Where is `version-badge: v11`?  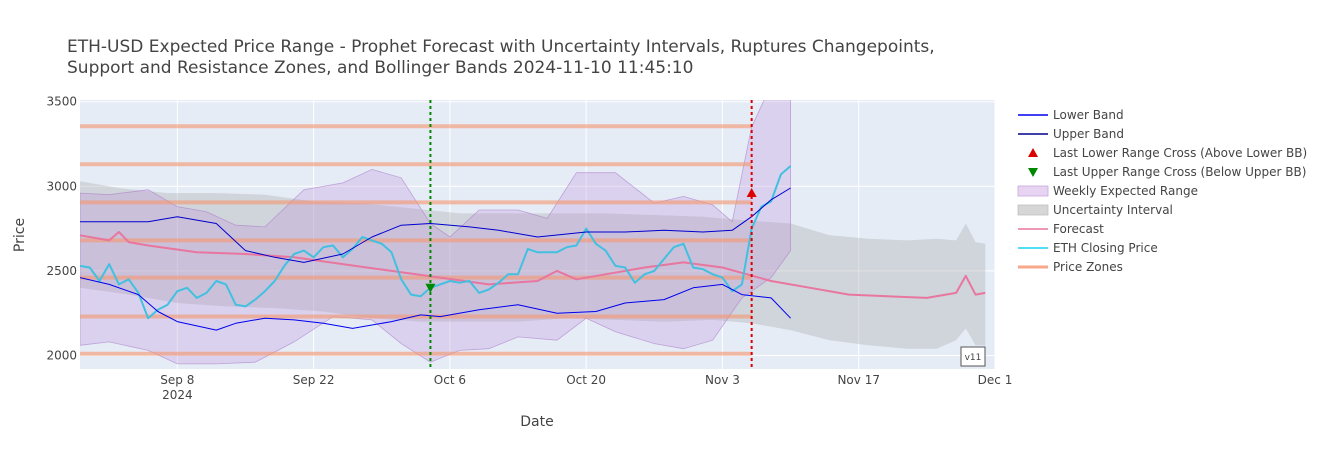
version-badge: v11 is located at coordinates (973, 356).